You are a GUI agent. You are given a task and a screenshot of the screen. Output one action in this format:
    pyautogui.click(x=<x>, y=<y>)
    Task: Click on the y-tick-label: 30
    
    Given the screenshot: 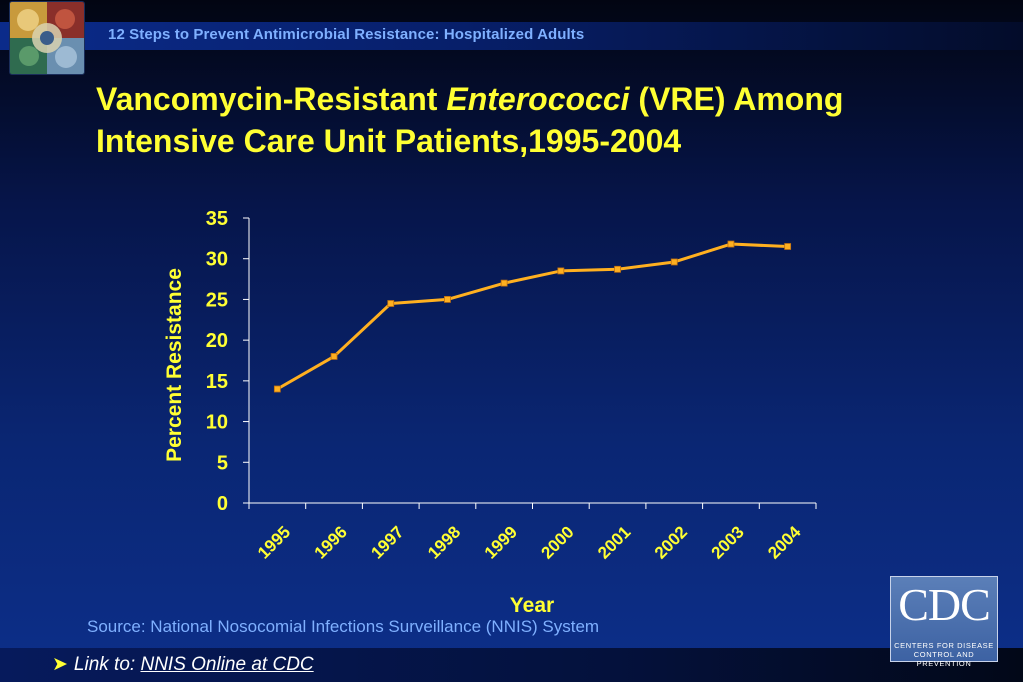 What is the action you would take?
    pyautogui.click(x=217, y=260)
    